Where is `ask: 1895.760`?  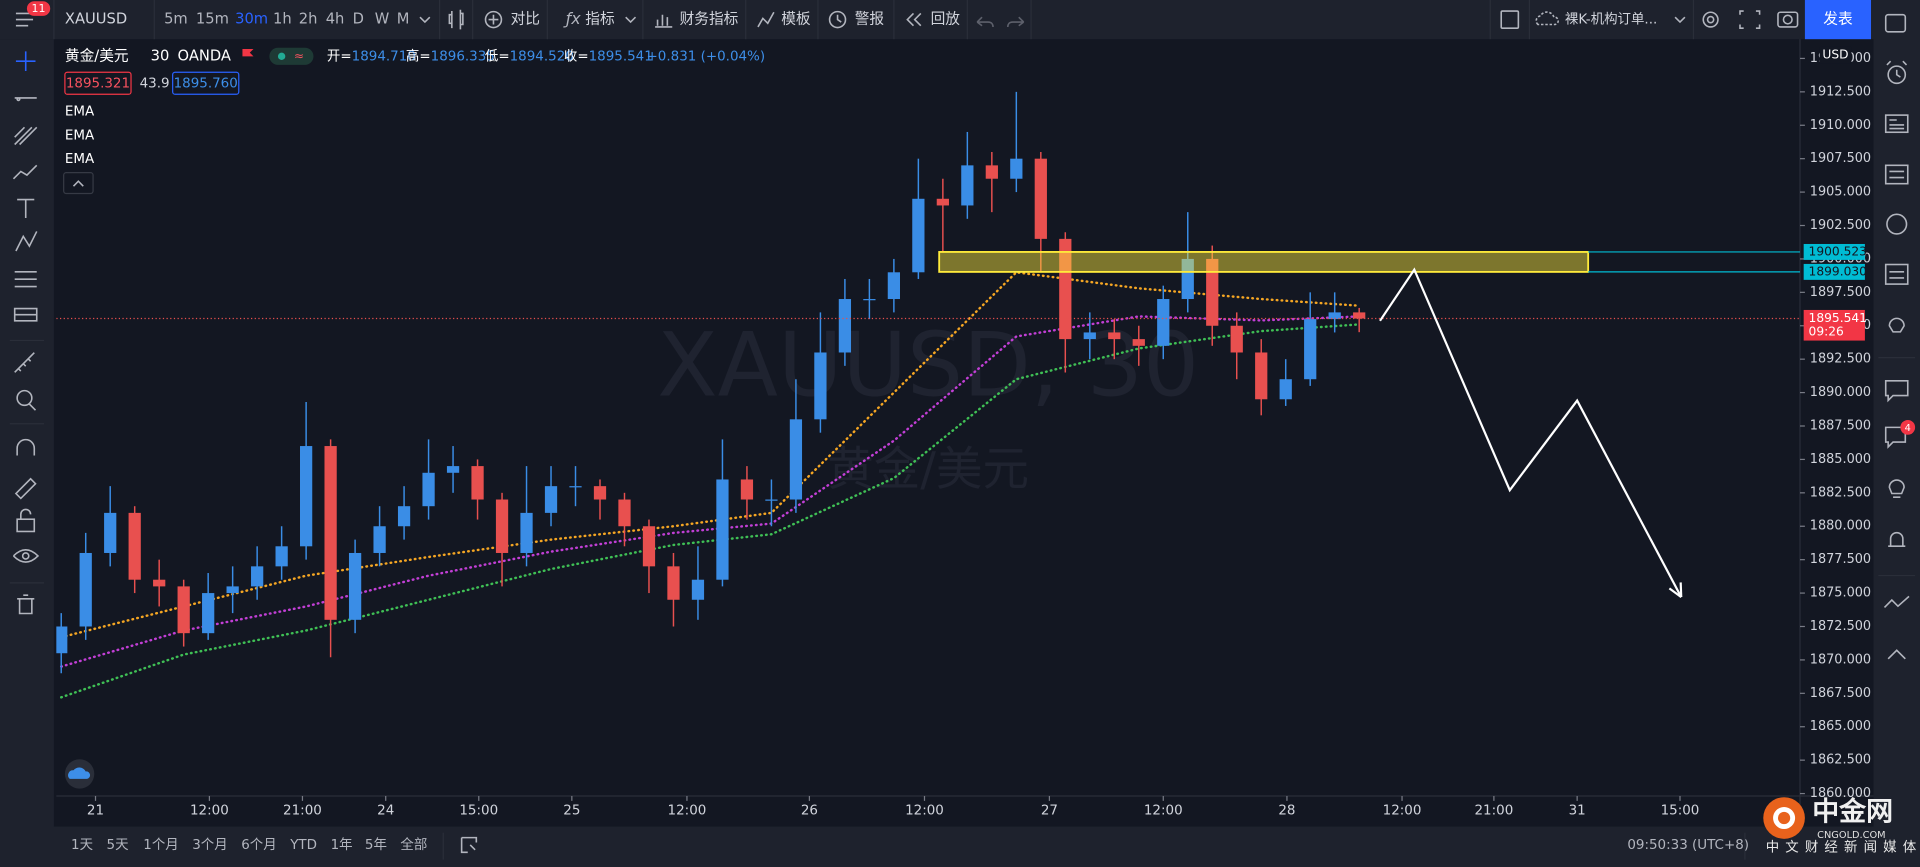 ask: 1895.760 is located at coordinates (206, 83).